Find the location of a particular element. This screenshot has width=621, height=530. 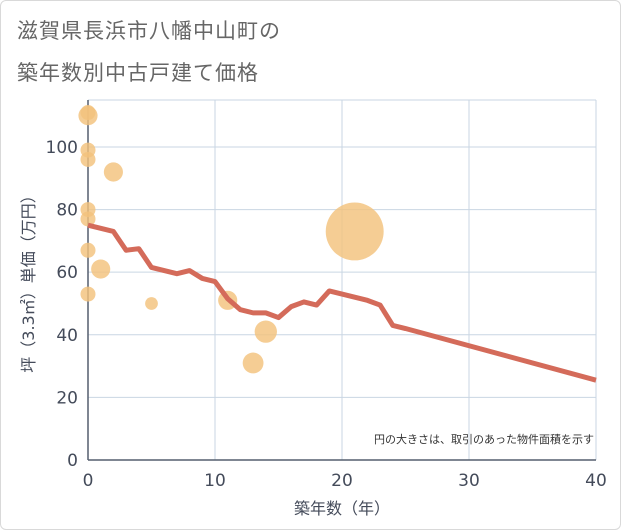

y-tick-label: 0 is located at coordinates (72, 461).